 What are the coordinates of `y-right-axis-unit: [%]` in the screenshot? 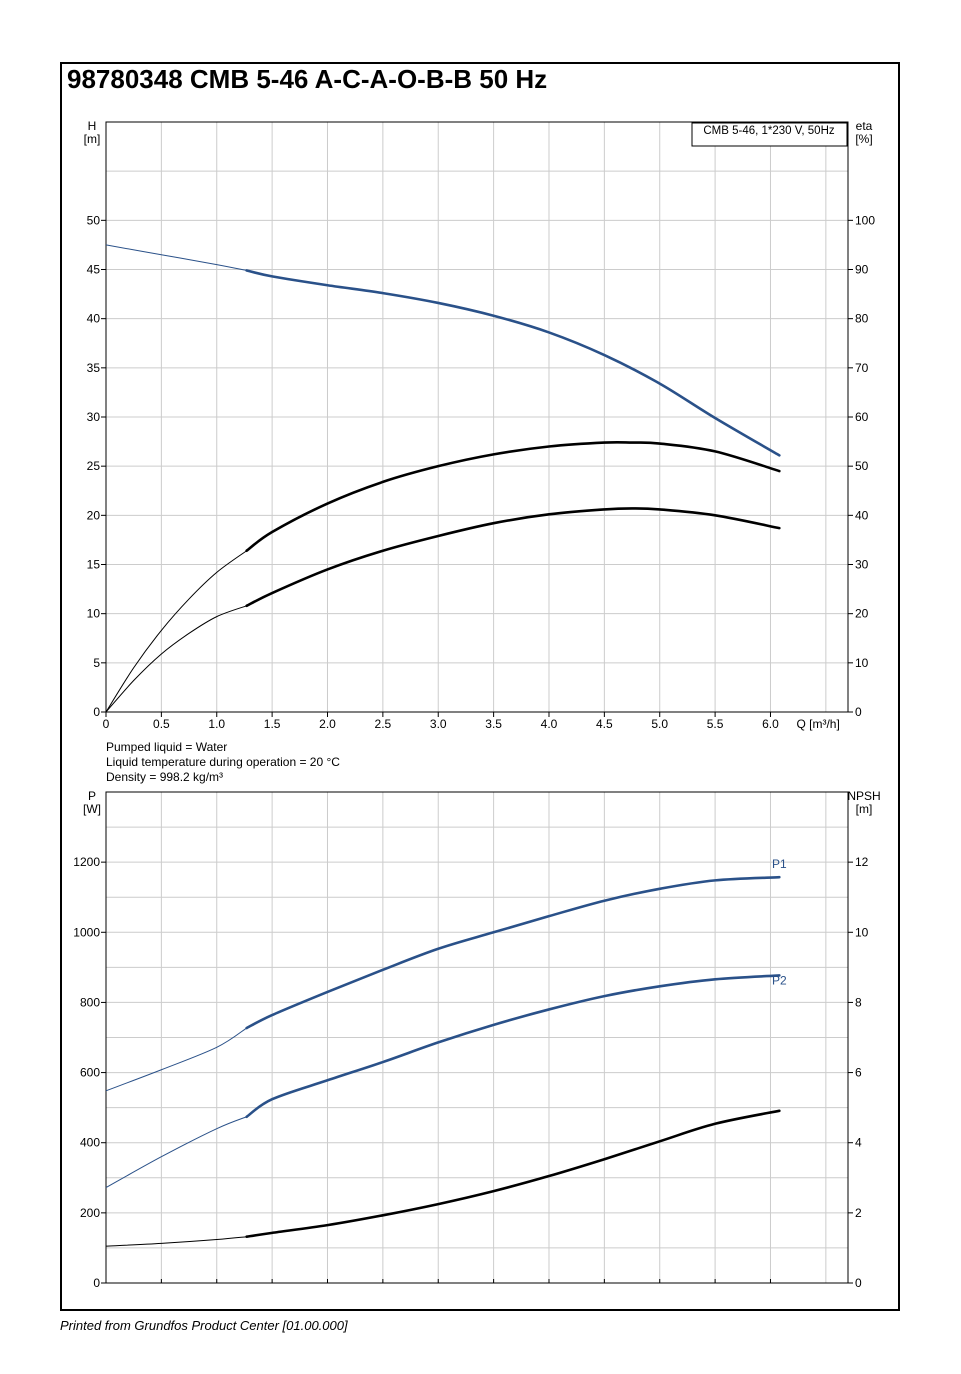 It's located at (863, 139).